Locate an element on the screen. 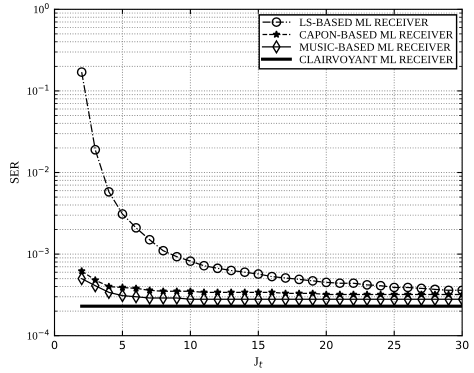 The width and height of the screenshot is (474, 373). x-tick-label: 15 is located at coordinates (258, 345).